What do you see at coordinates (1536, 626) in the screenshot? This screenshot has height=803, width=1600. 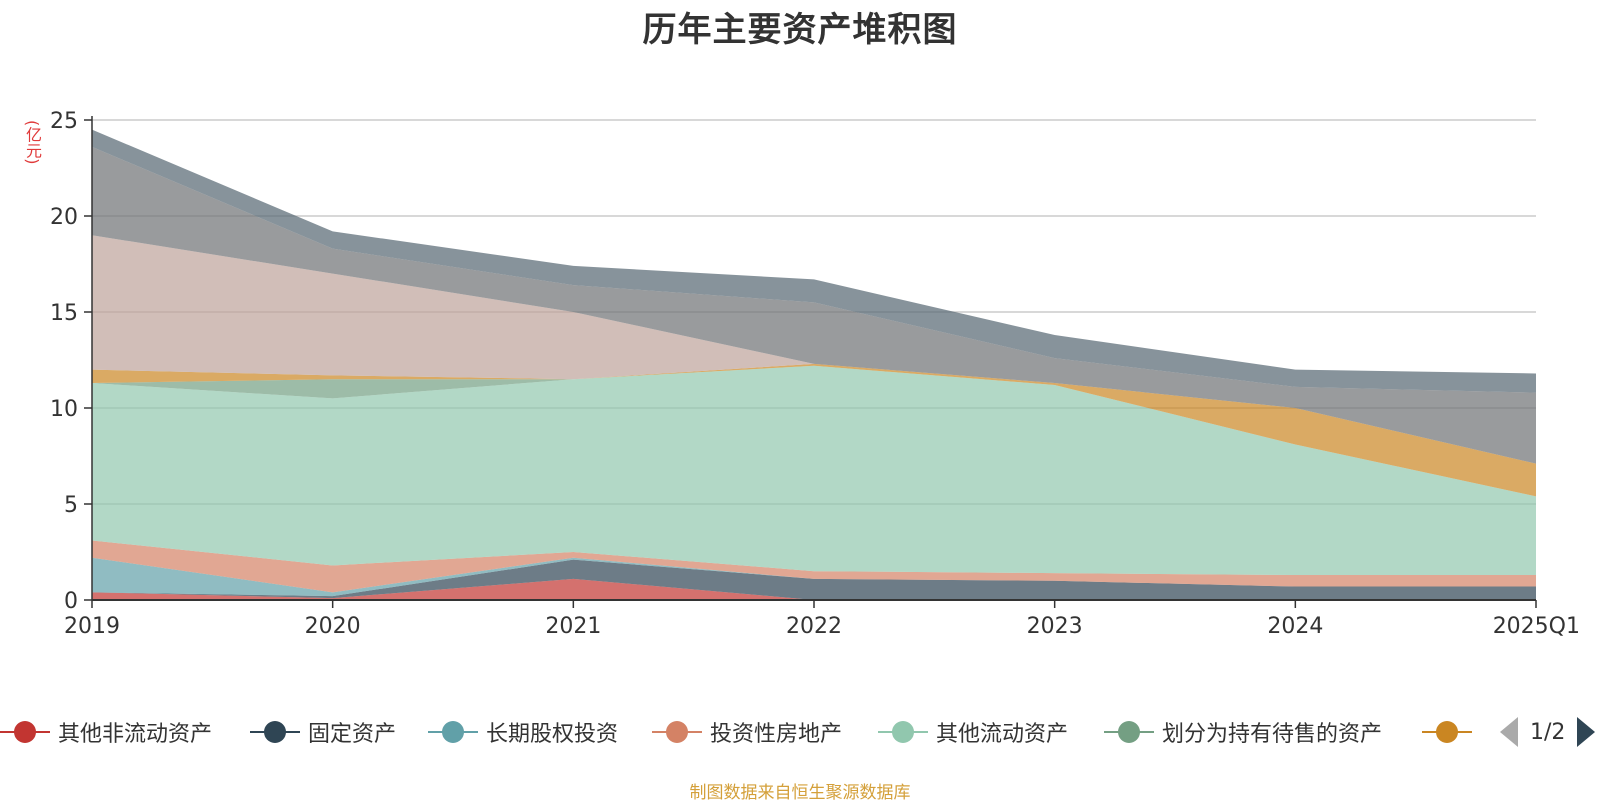 I see `x-tick-label: 2025Q1` at bounding box center [1536, 626].